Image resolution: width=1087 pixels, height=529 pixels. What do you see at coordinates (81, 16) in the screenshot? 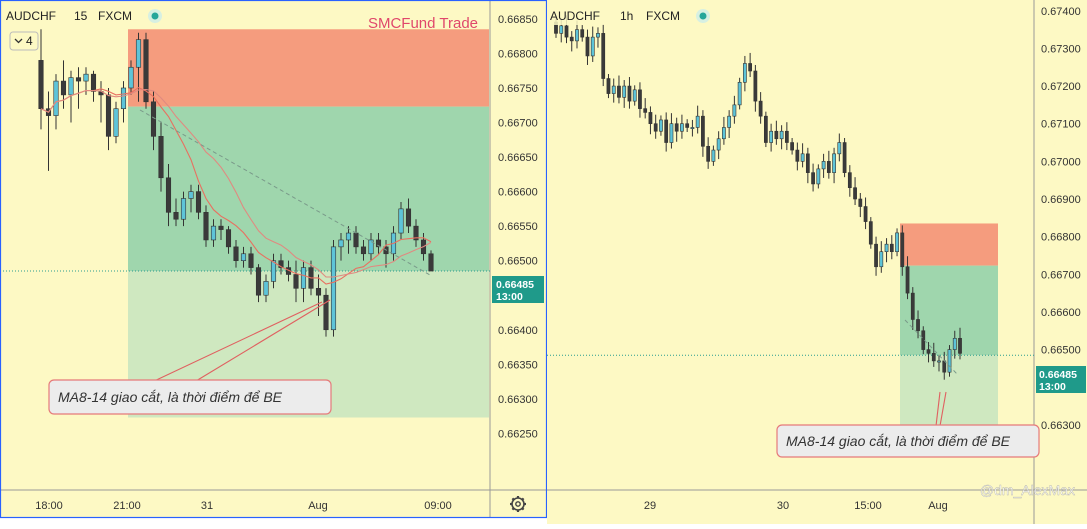
I see `left-interval: 15` at bounding box center [81, 16].